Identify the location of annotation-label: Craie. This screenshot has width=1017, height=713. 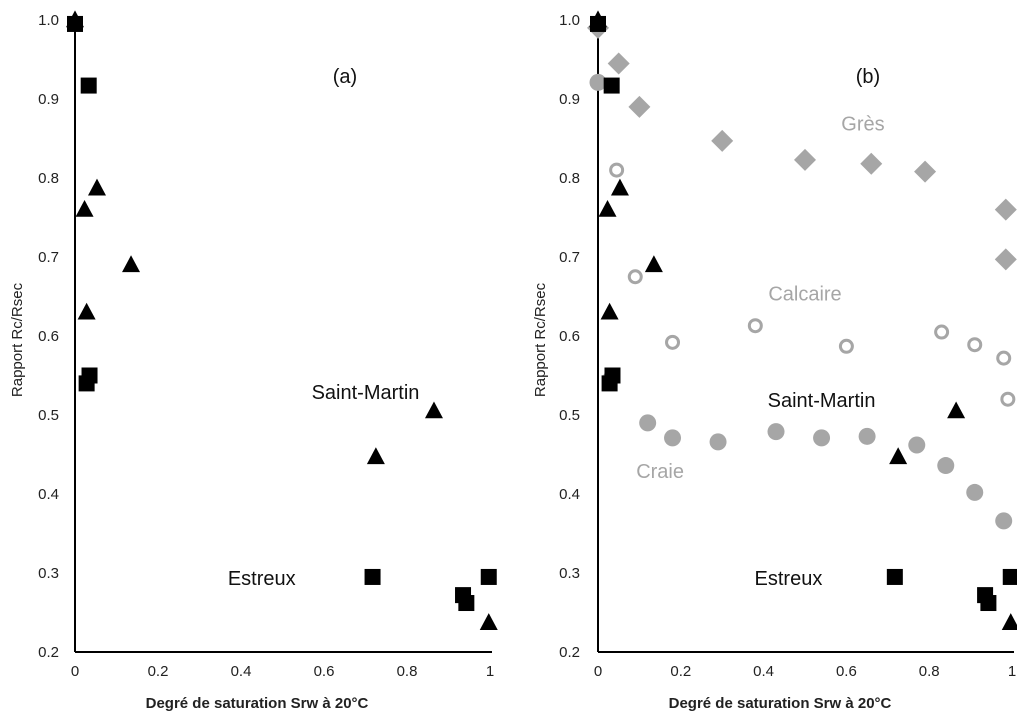
(660, 472).